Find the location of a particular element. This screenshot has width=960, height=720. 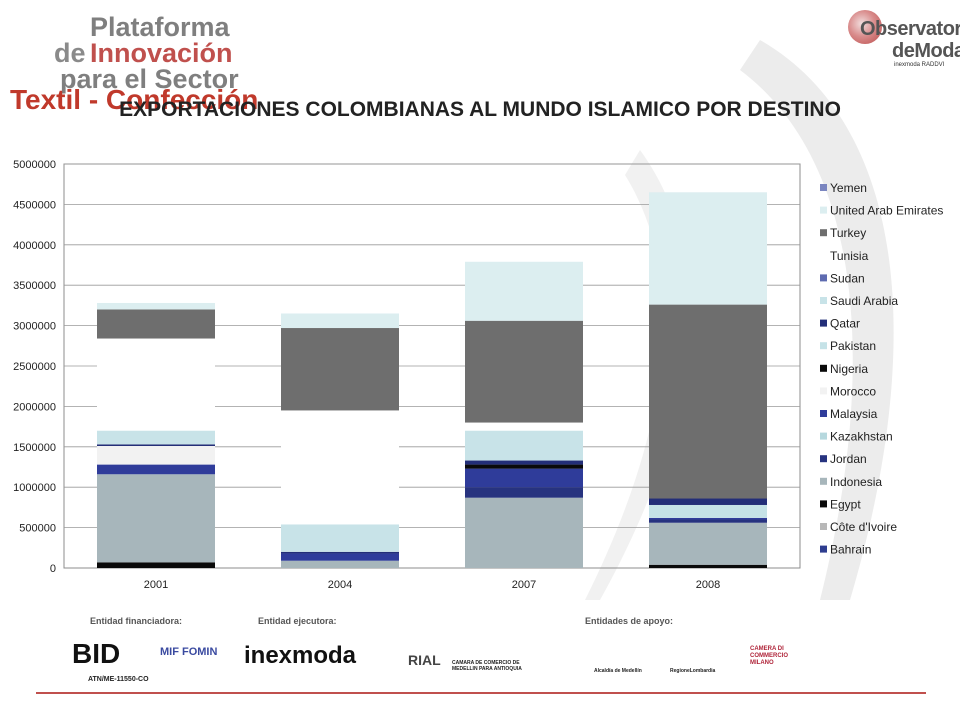

legend-label: Saudi Arabia is located at coordinates (864, 301).